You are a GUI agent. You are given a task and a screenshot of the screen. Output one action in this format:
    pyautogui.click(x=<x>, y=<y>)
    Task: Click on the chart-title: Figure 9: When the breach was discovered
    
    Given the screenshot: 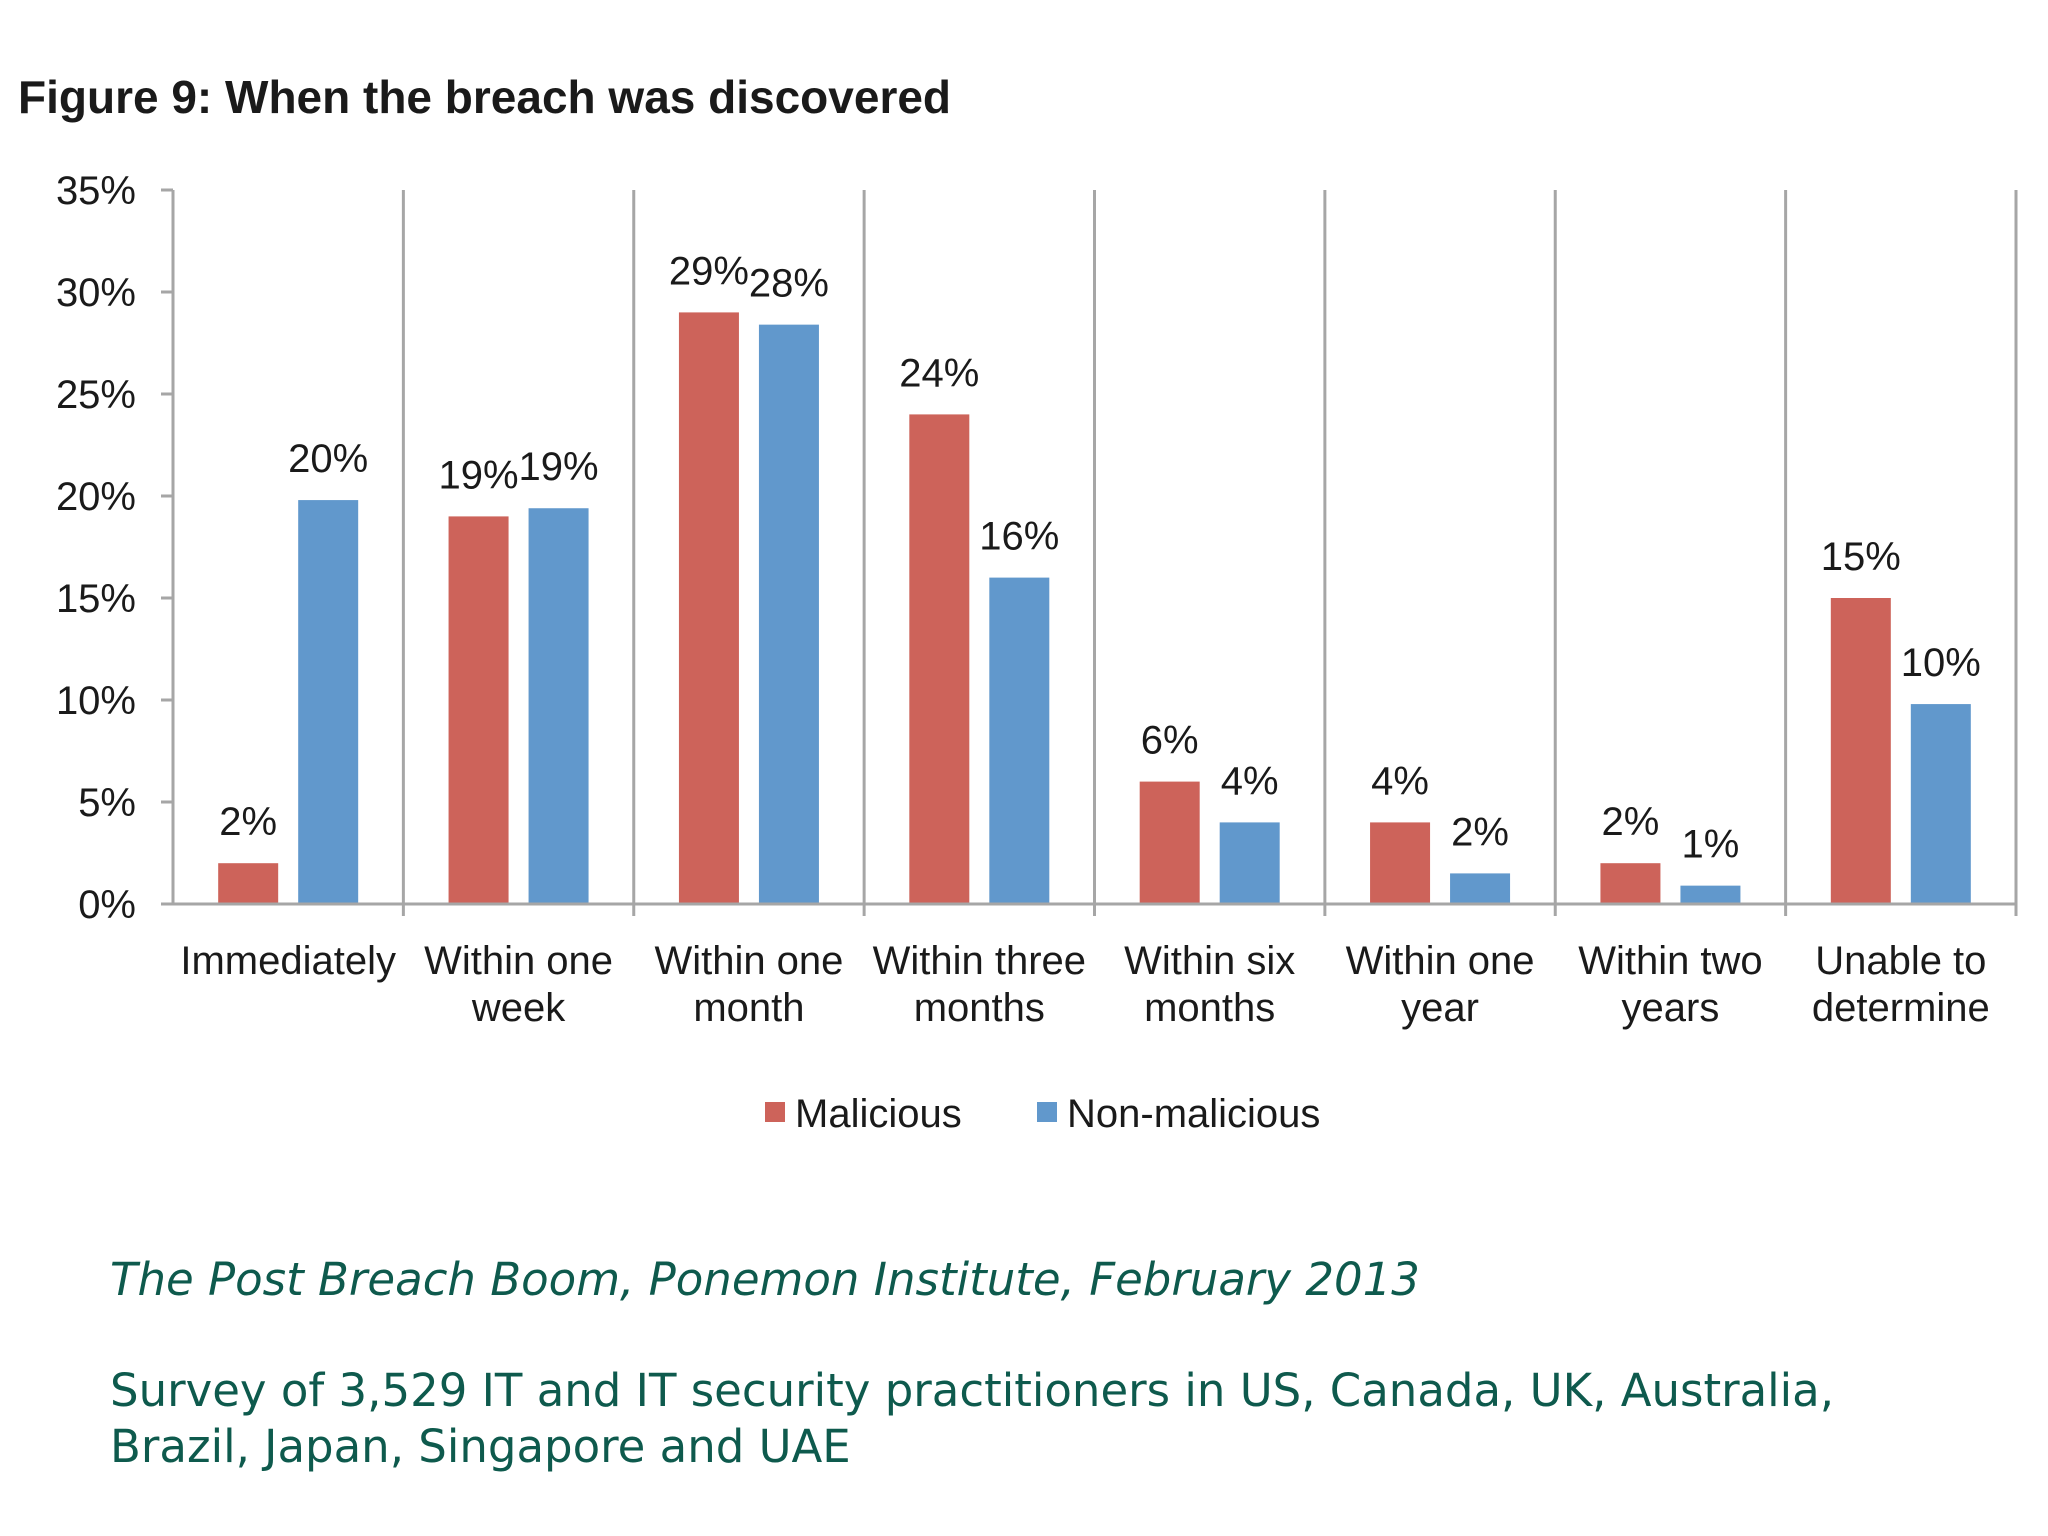 What is the action you would take?
    pyautogui.click(x=485, y=97)
    